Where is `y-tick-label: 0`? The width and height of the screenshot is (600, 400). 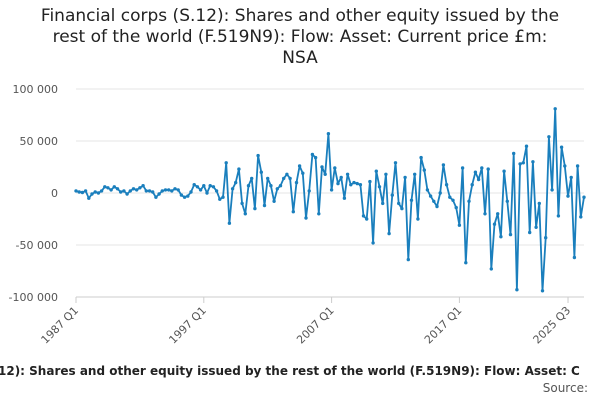
y-tick-label: 0 is located at coordinates (54, 193).